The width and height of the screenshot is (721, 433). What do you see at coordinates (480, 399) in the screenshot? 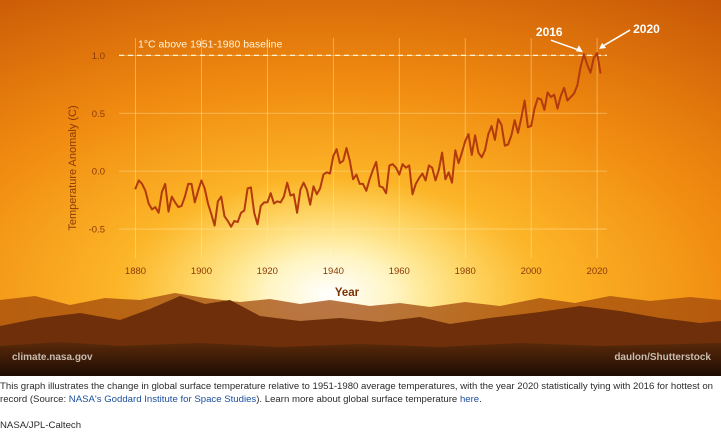
I see `caption-text-3: .` at bounding box center [480, 399].